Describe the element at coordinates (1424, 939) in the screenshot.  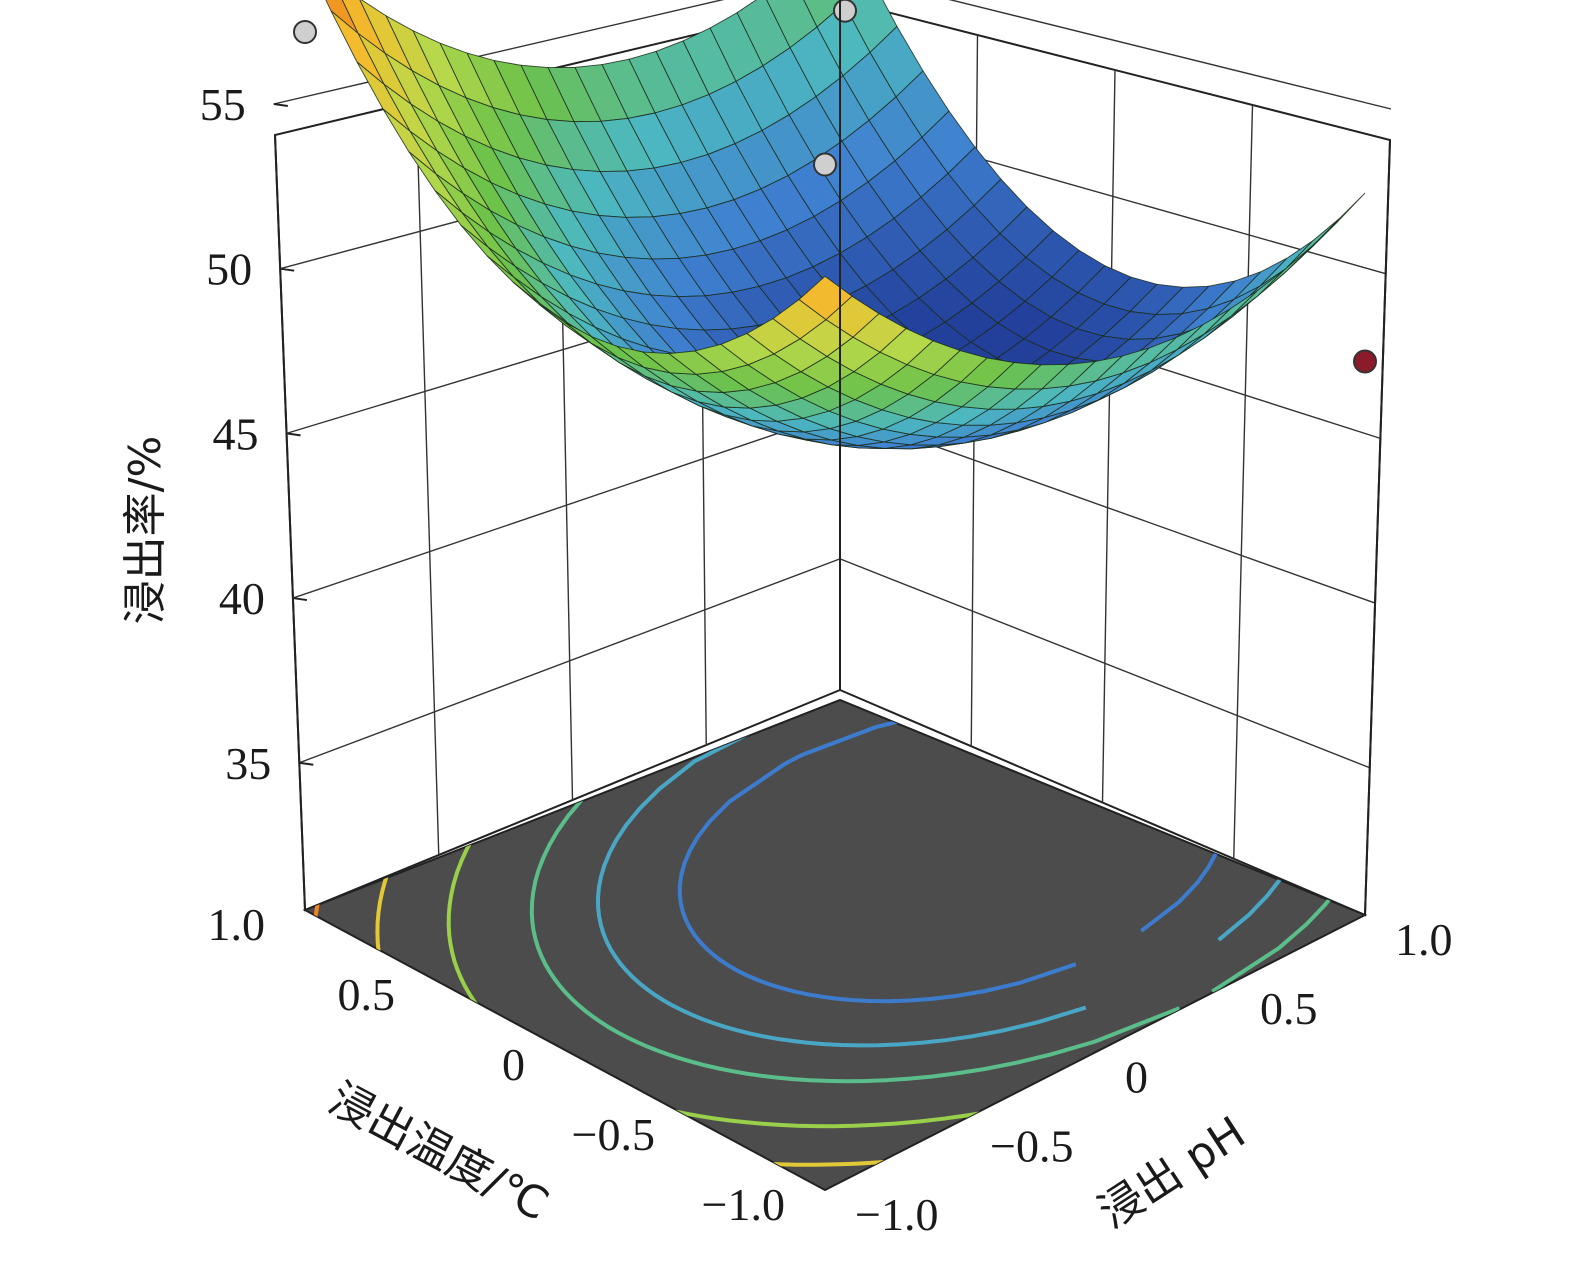
I see `y-tick-label: 1.0` at that location.